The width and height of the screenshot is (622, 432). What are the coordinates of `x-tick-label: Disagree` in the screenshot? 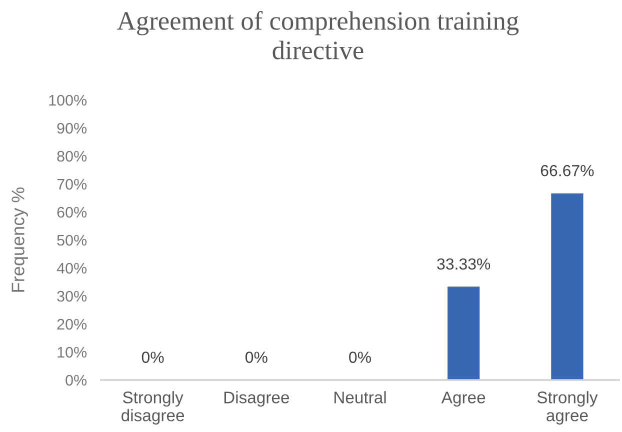 It's located at (257, 399).